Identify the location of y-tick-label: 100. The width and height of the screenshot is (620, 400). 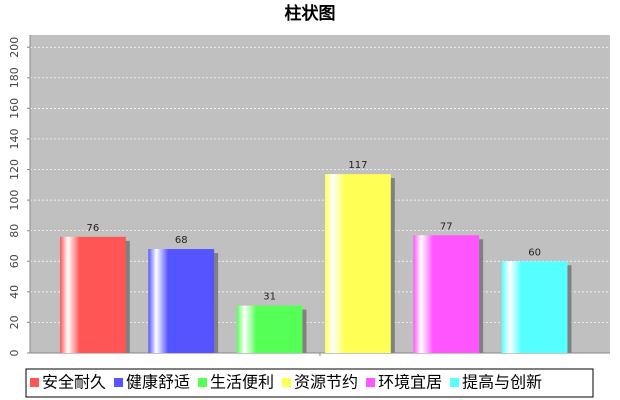
(14, 200).